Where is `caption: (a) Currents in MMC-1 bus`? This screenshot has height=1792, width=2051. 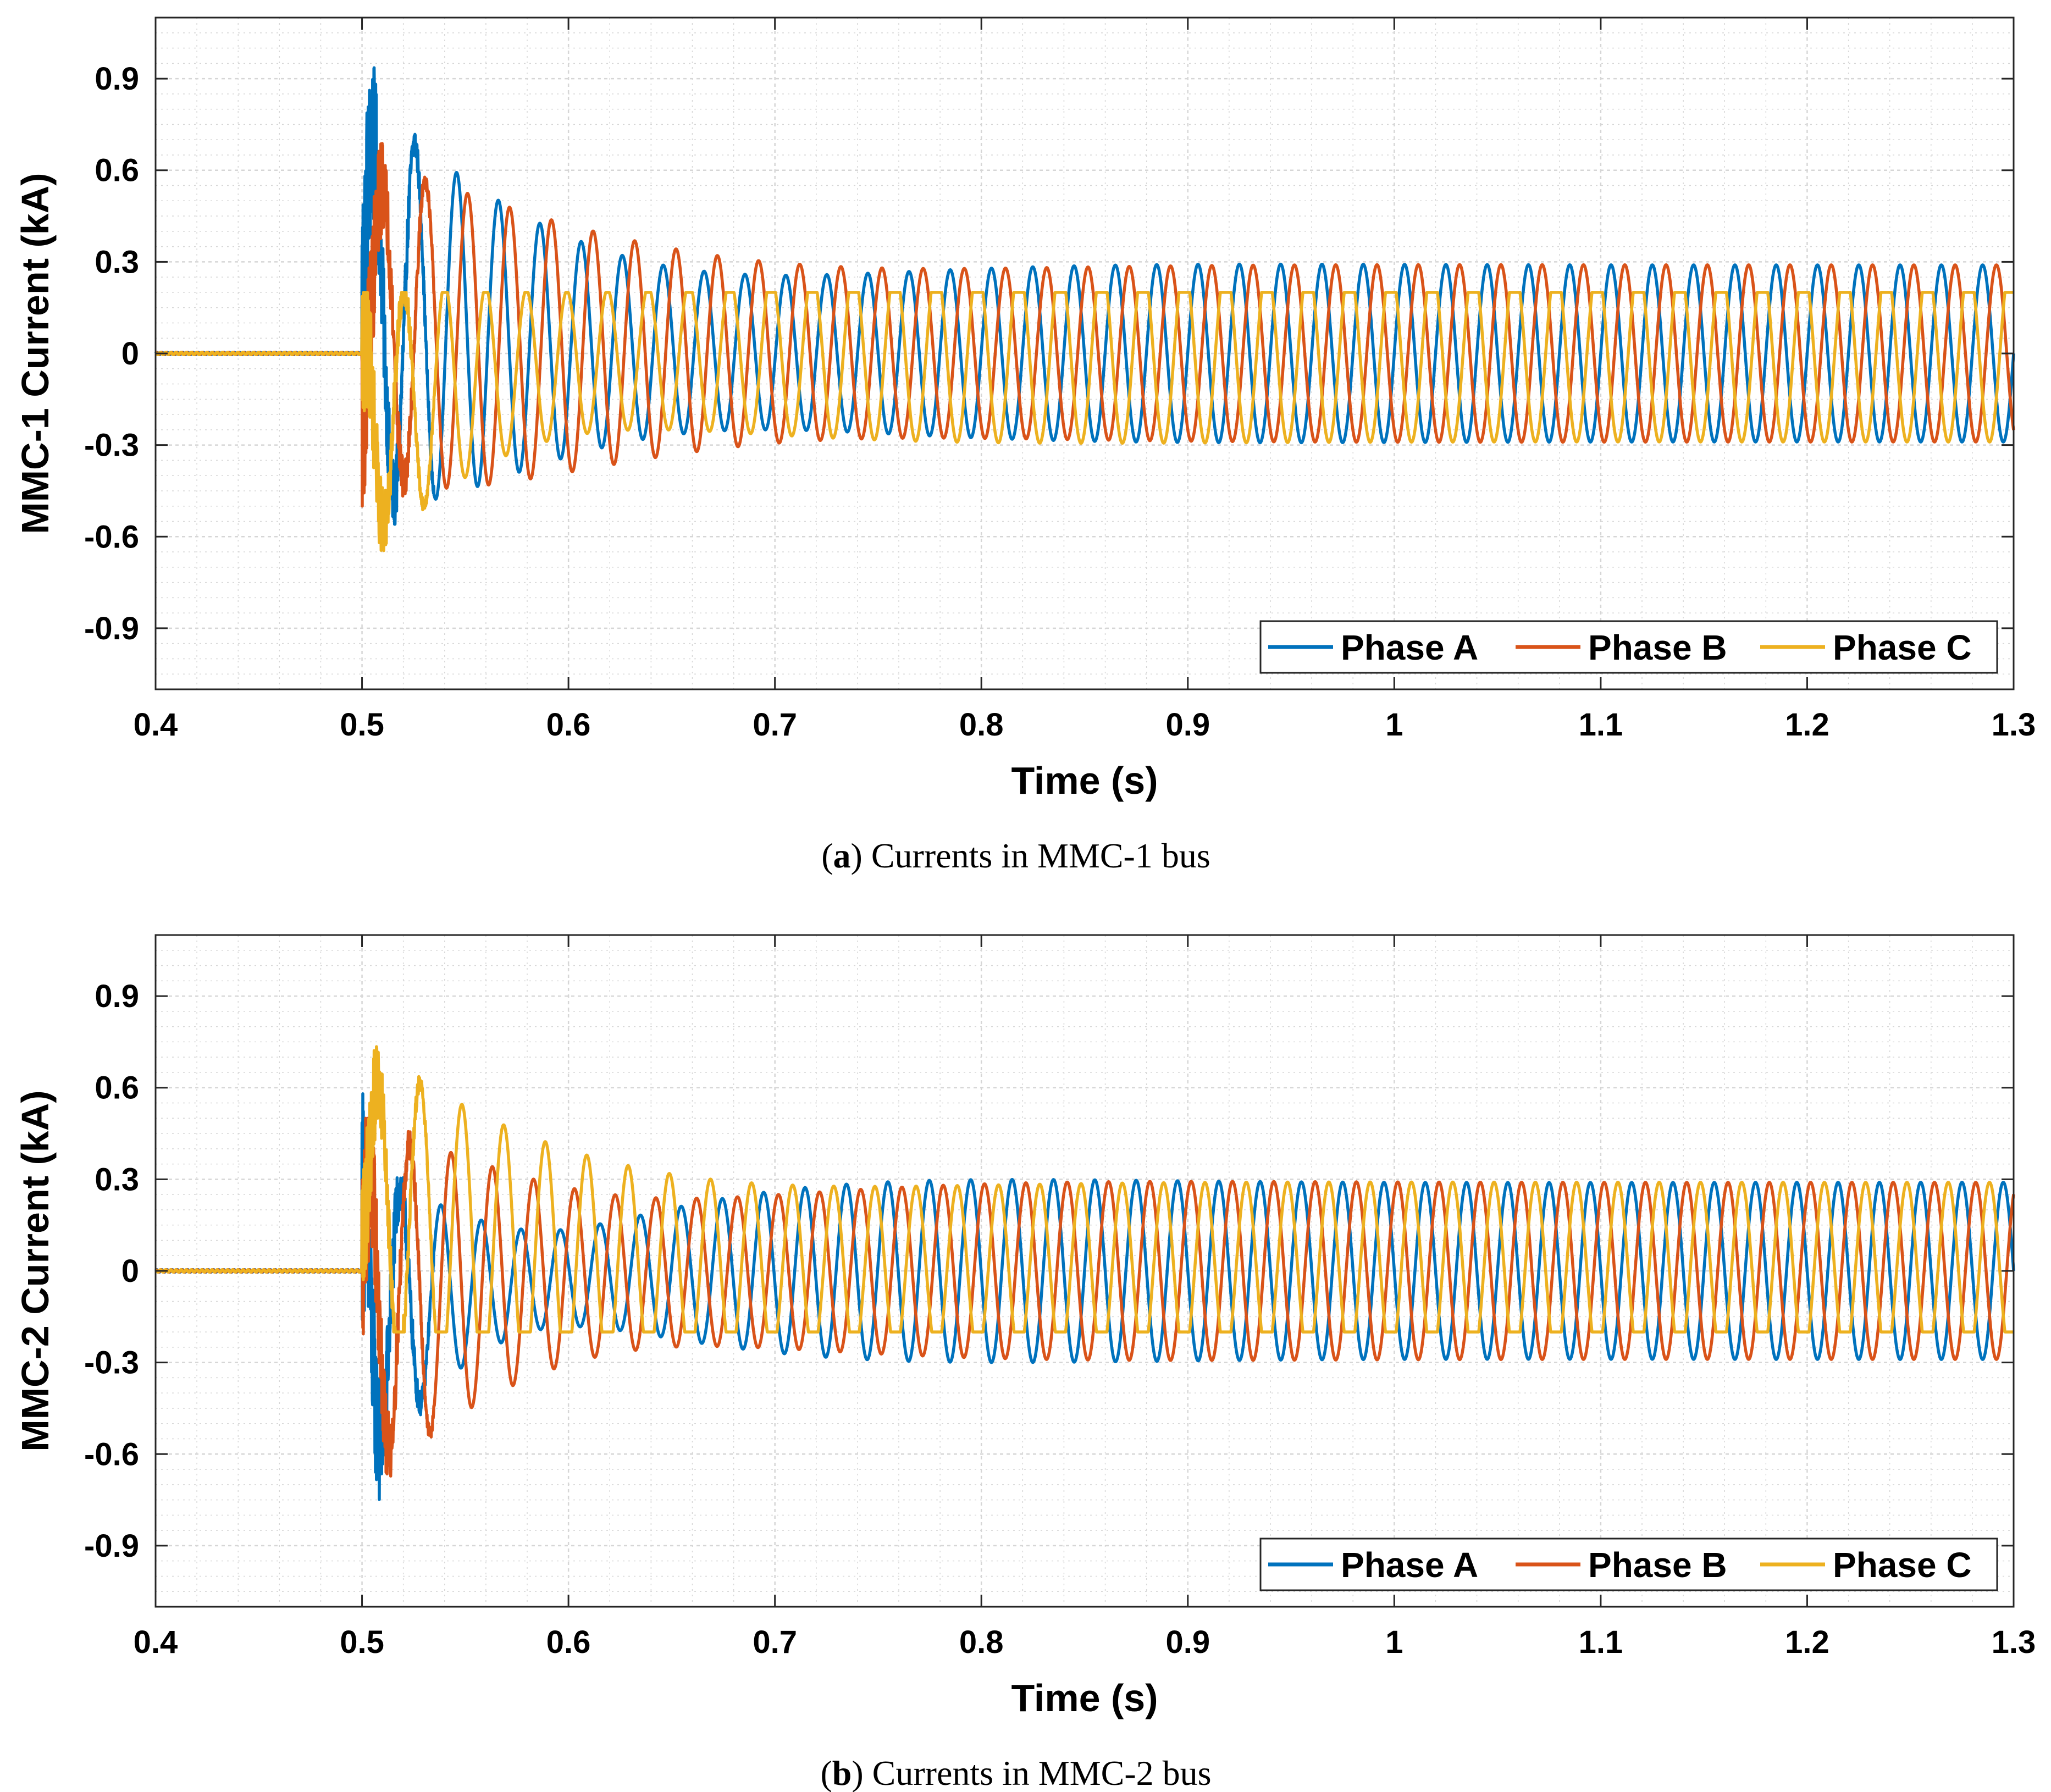 caption: (a) Currents in MMC-1 bus is located at coordinates (1015, 855).